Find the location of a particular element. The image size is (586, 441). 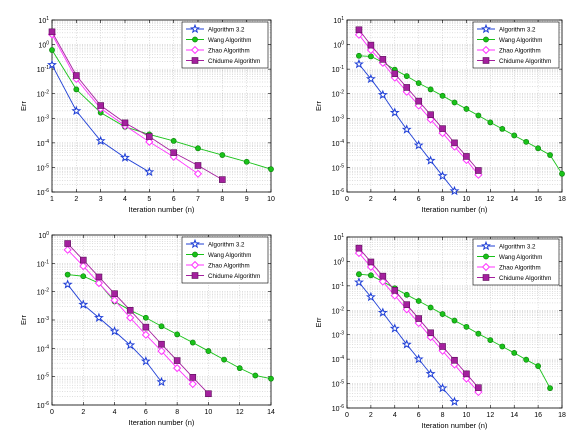

x-tick-label: 2 is located at coordinates (371, 199).